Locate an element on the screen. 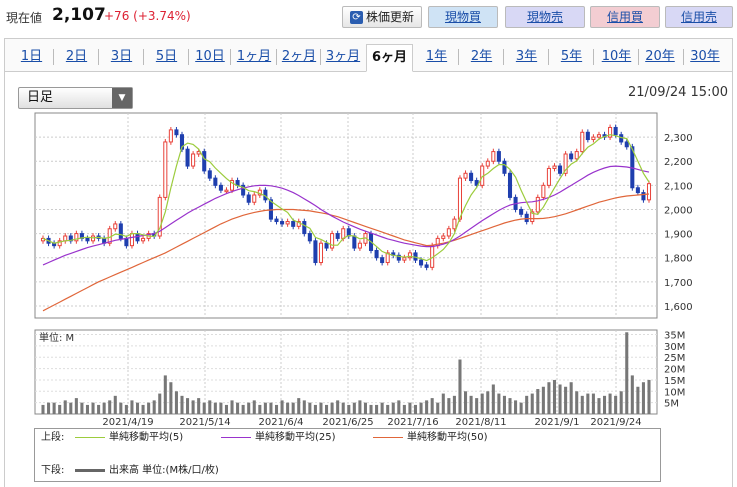 The height and width of the screenshot is (487, 737). tab-period-13: 10年 is located at coordinates (616, 56).